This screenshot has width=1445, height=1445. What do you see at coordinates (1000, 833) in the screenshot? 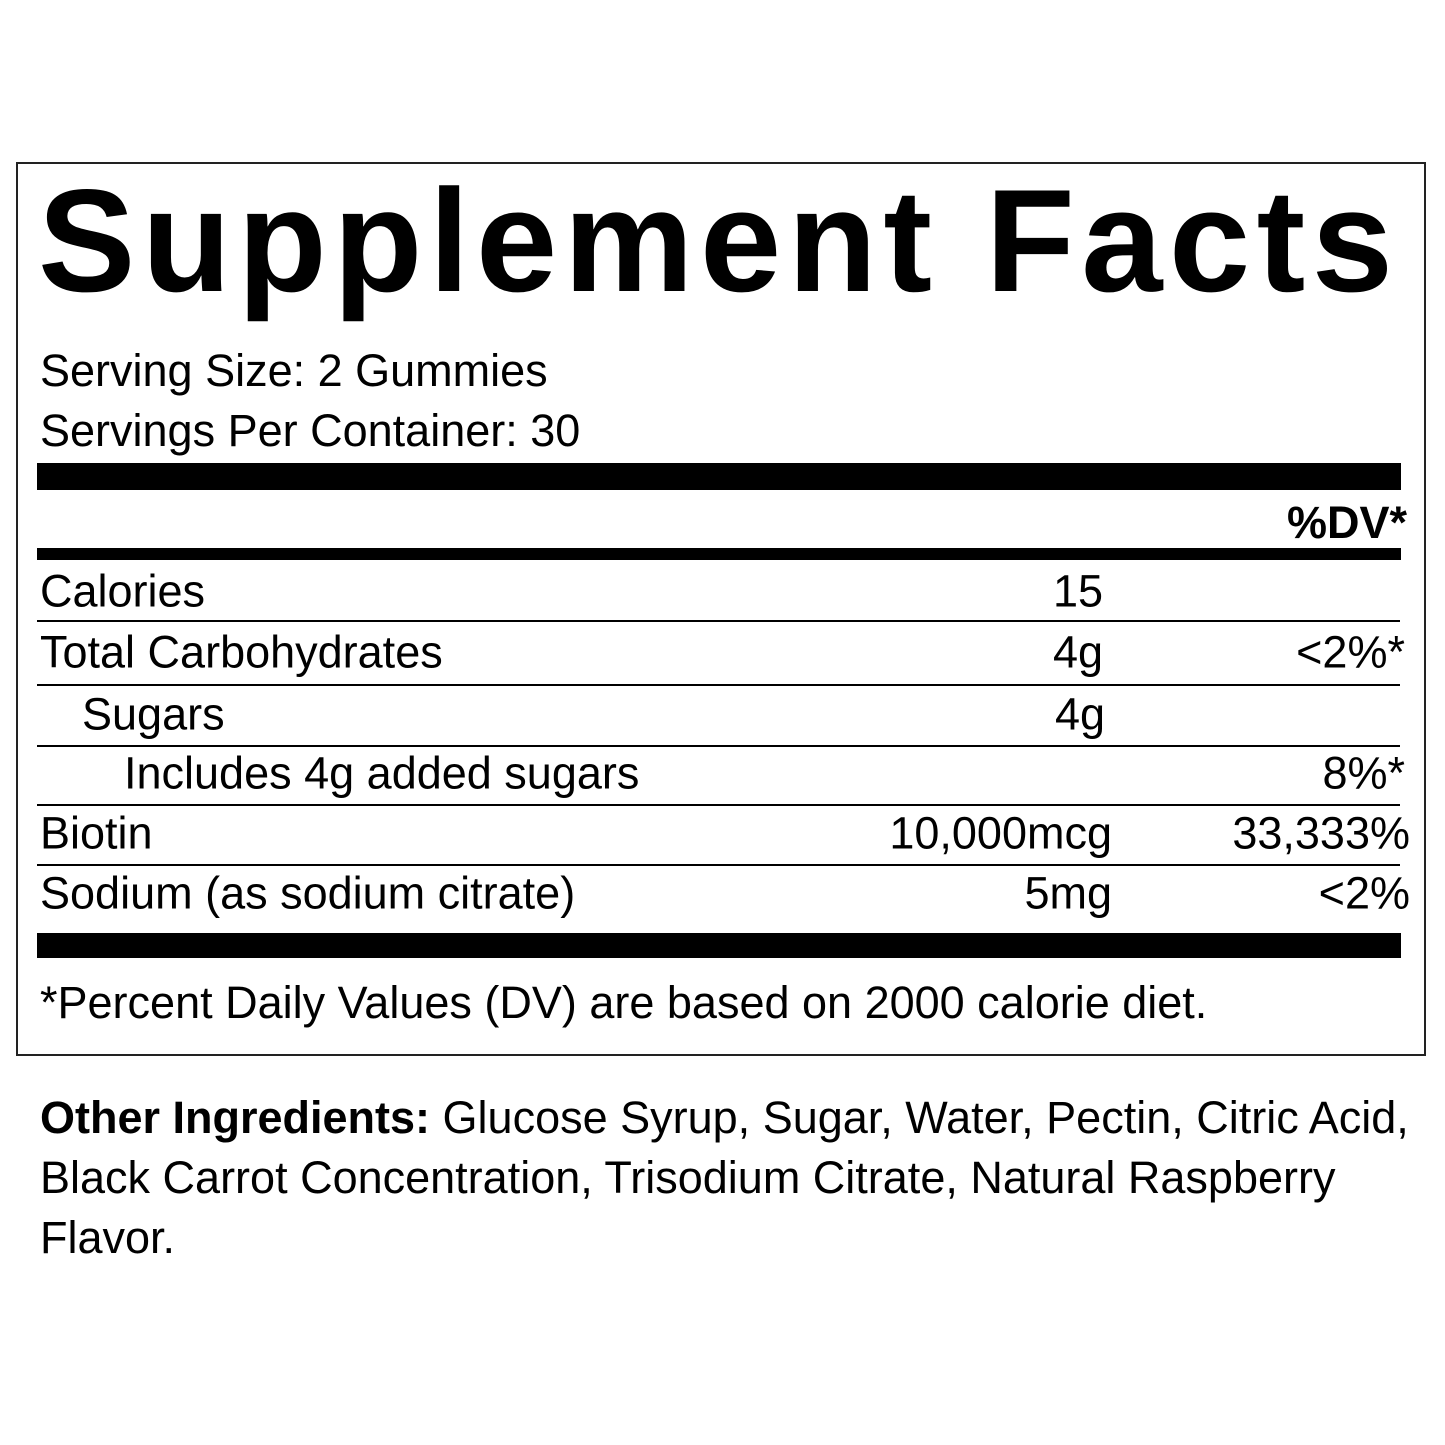
I see `nutrient-amount: 10,000mcg` at bounding box center [1000, 833].